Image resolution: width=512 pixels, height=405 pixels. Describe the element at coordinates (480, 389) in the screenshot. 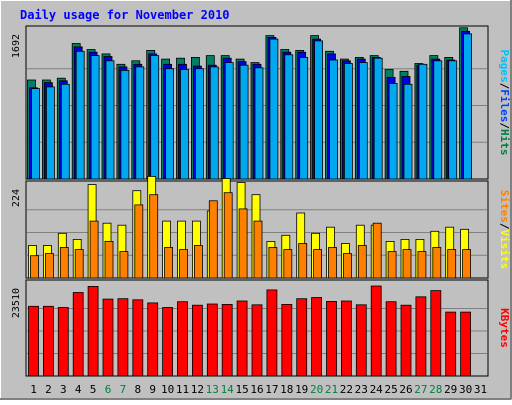

I see `x-tick-label-day-31: 31` at that location.